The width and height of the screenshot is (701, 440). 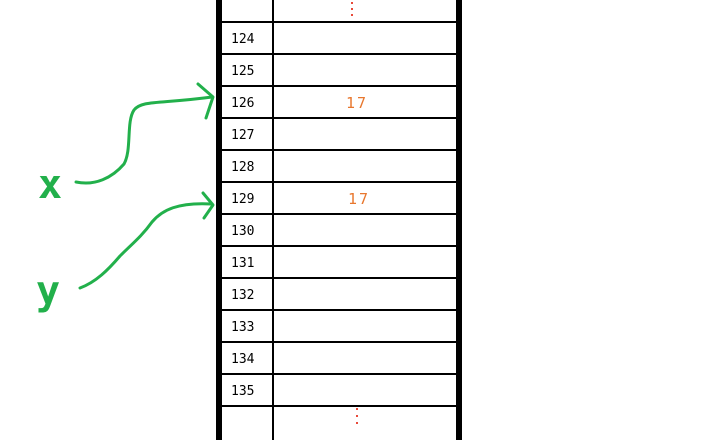 What do you see at coordinates (242, 231) in the screenshot?
I see `memory-address-130: 130` at bounding box center [242, 231].